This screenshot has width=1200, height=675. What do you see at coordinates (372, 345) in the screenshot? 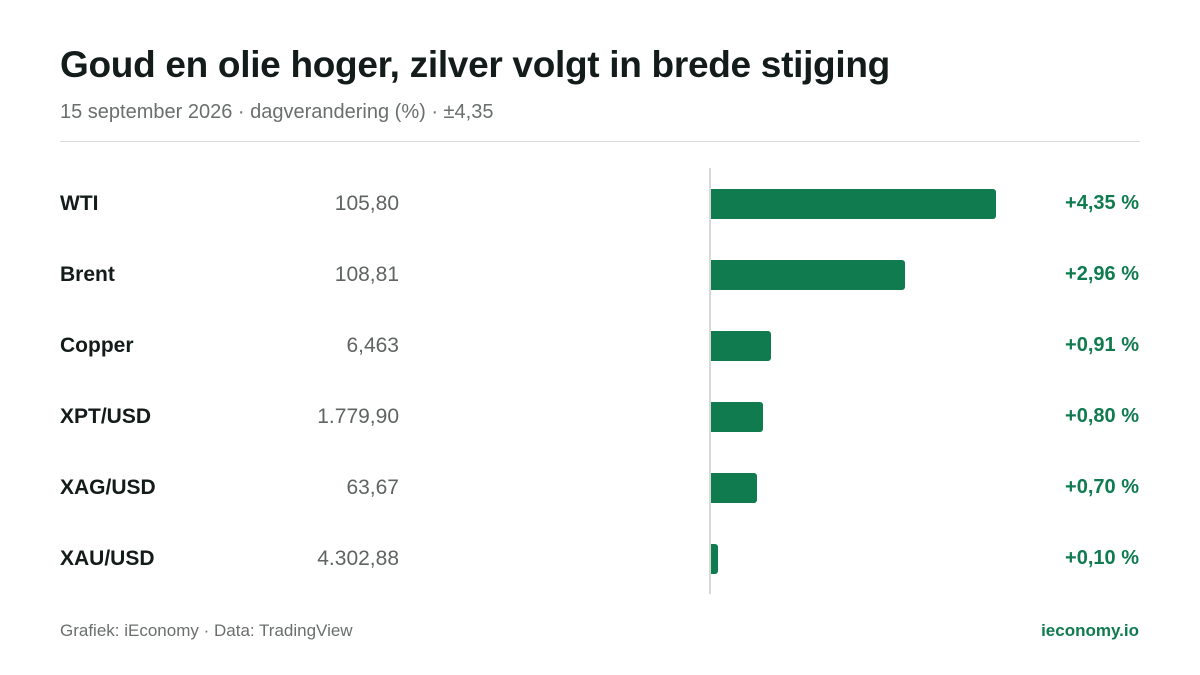
I see `price-value: 6,463` at bounding box center [372, 345].